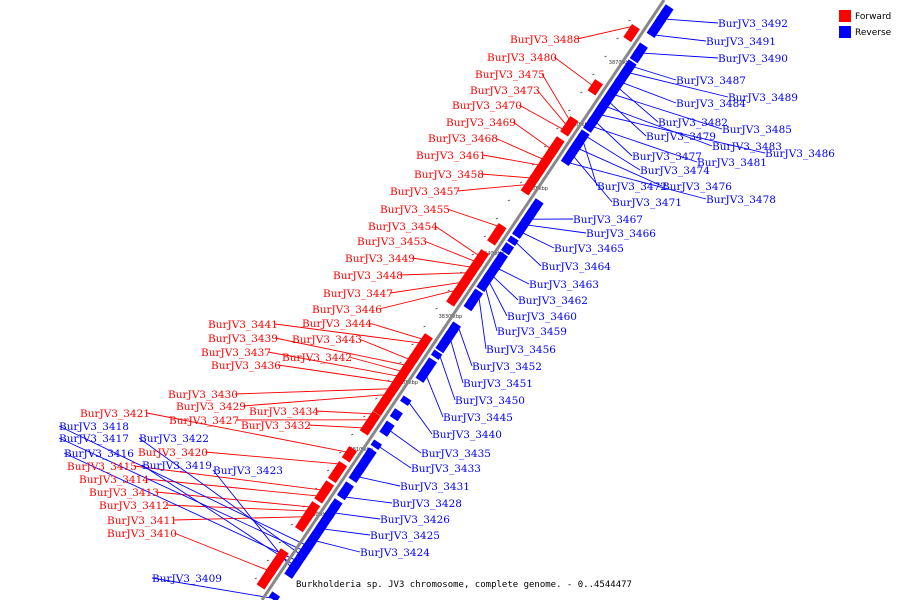 The height and width of the screenshot is (600, 900). What do you see at coordinates (449, 175) in the screenshot?
I see `forward-gene-label: BurJV3_3458` at bounding box center [449, 175].